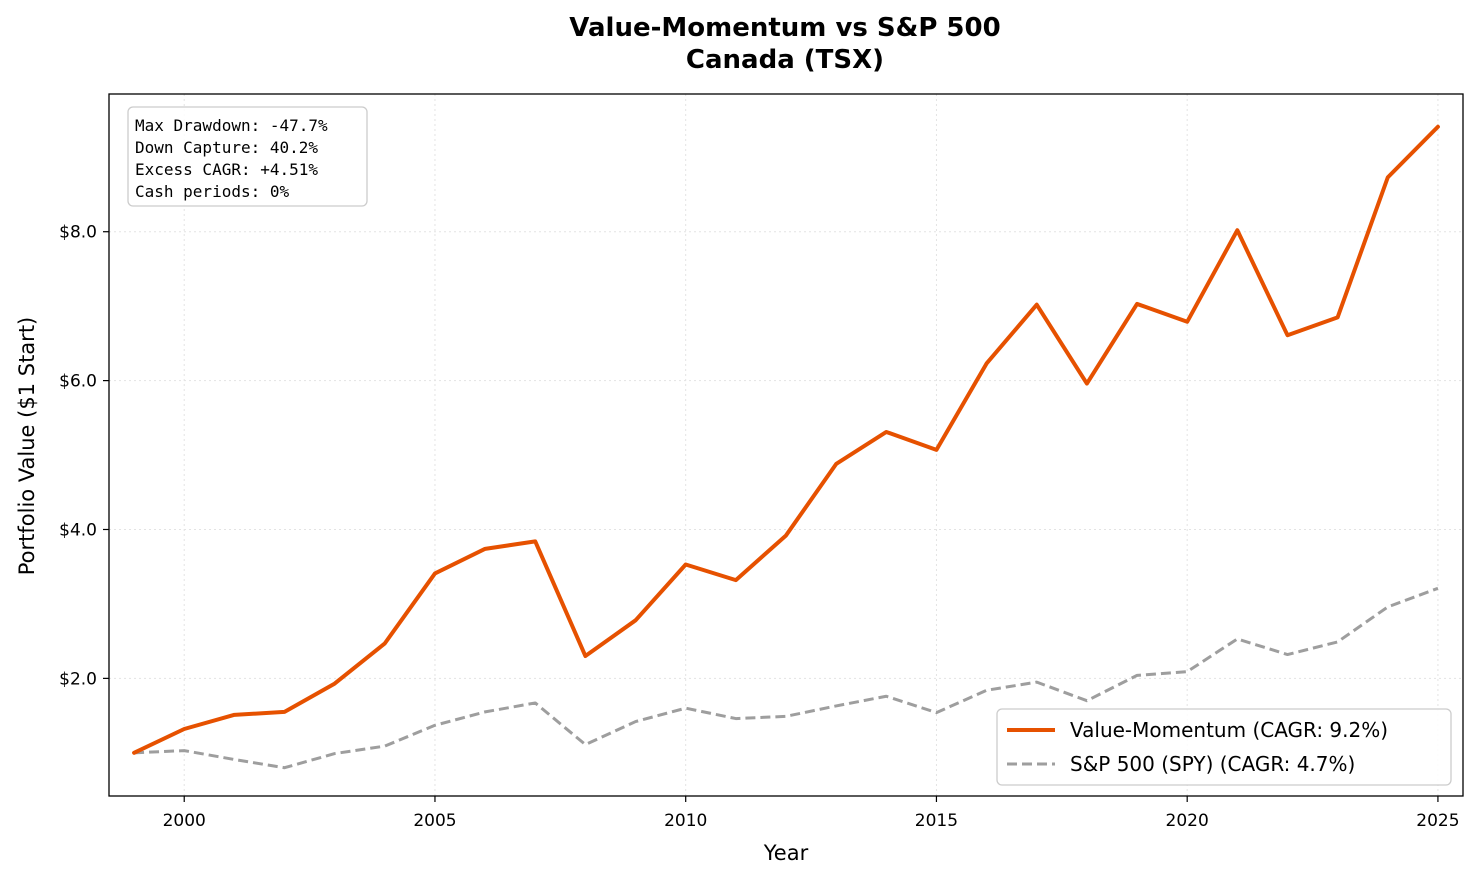 The height and width of the screenshot is (879, 1478). I want to click on x-tick-label: 2010, so click(685, 821).